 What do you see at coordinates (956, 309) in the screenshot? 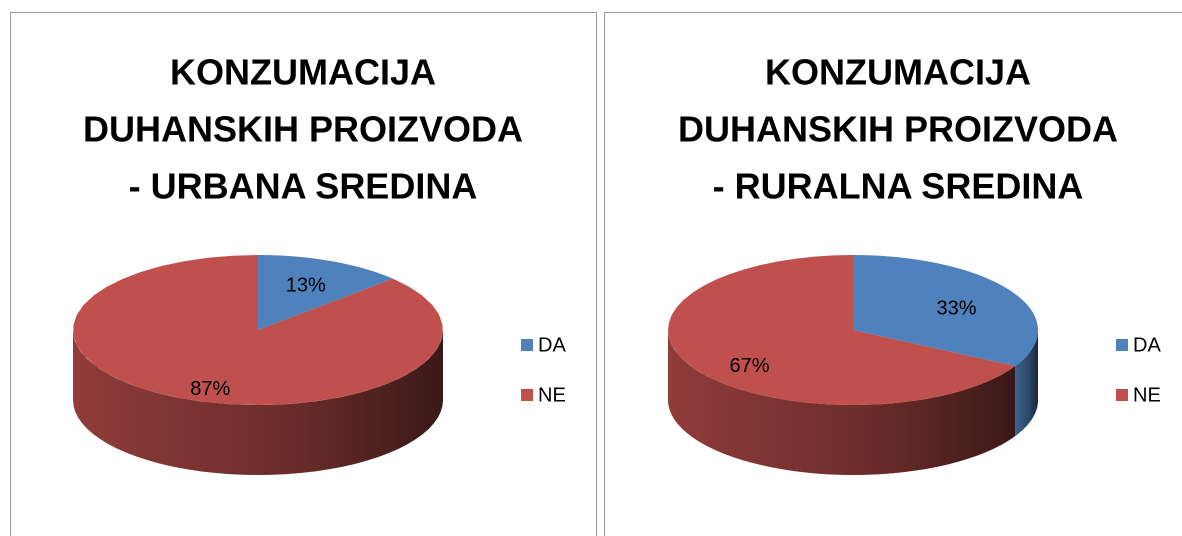
I see `data-label: 33%` at bounding box center [956, 309].